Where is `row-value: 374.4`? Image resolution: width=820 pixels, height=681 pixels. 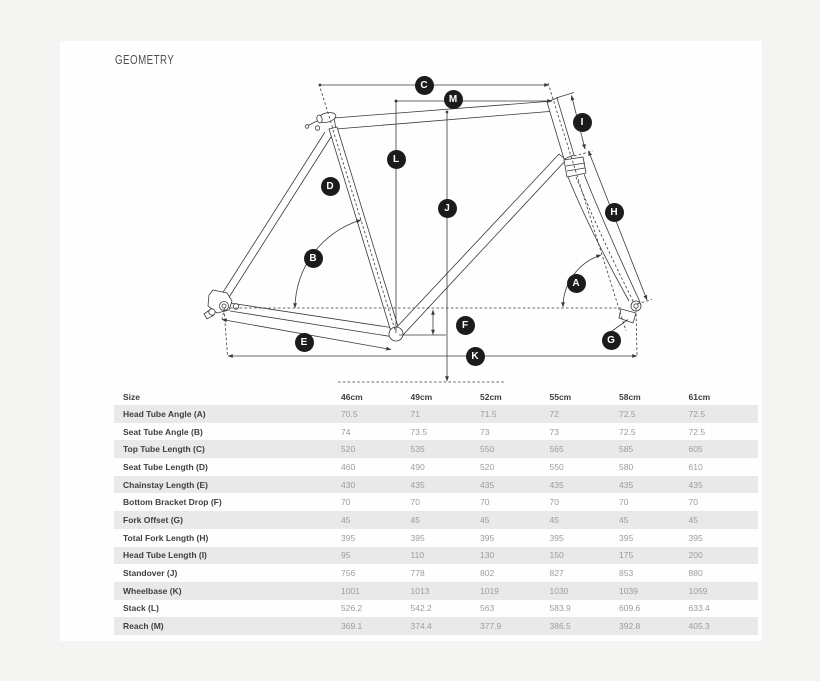
row-value: 374.4 is located at coordinates (421, 626).